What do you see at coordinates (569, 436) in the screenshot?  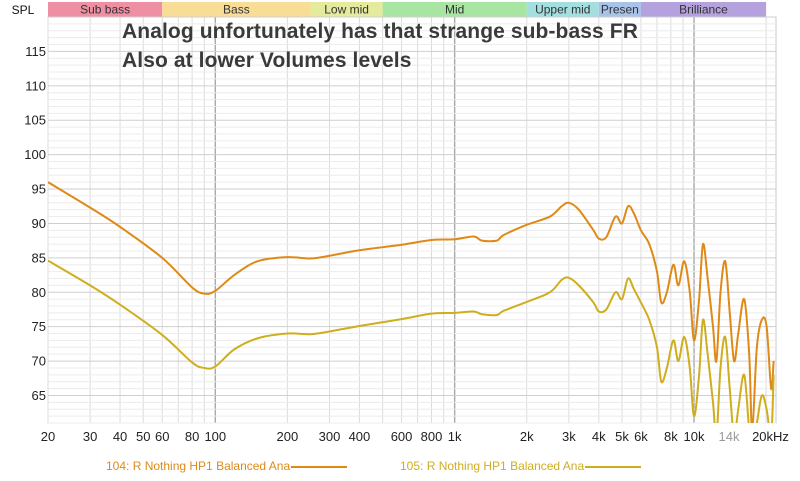 I see `x-tick-label: 3k` at bounding box center [569, 436].